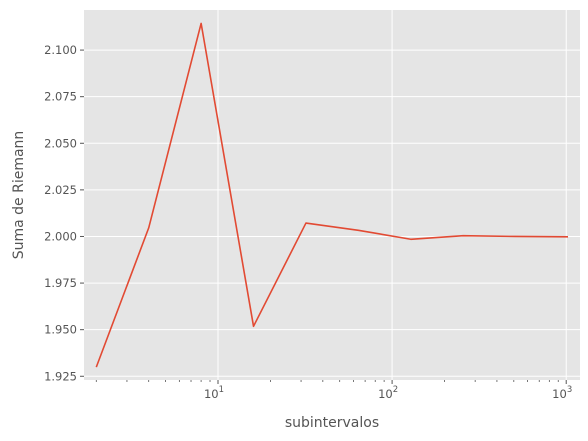 This screenshot has width=588, height=441. Describe the element at coordinates (60, 283) in the screenshot. I see `y-tick-label: 1.975` at that location.